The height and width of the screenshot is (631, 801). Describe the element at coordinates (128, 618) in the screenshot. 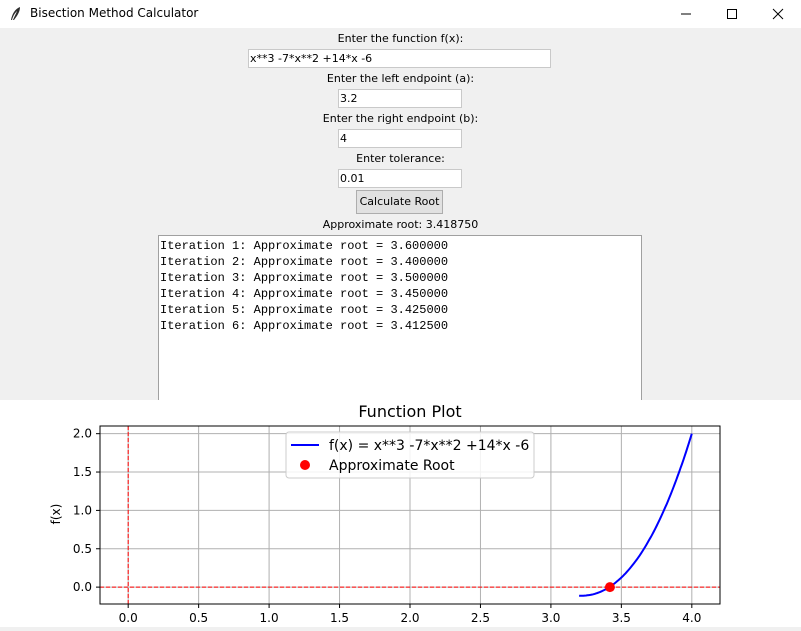

I see `x-tick-label: 0.0` at that location.